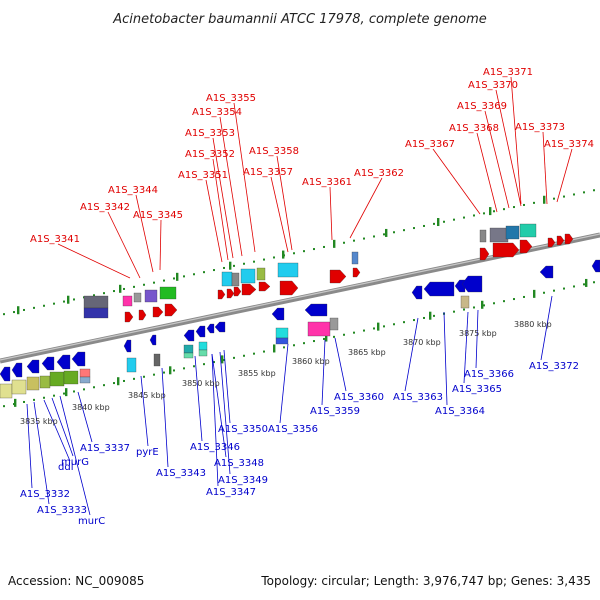 This screenshot has width=600, height=600. What do you see at coordinates (76, 581) in the screenshot?
I see `accession-text: Accession: NC_009085` at bounding box center [76, 581].